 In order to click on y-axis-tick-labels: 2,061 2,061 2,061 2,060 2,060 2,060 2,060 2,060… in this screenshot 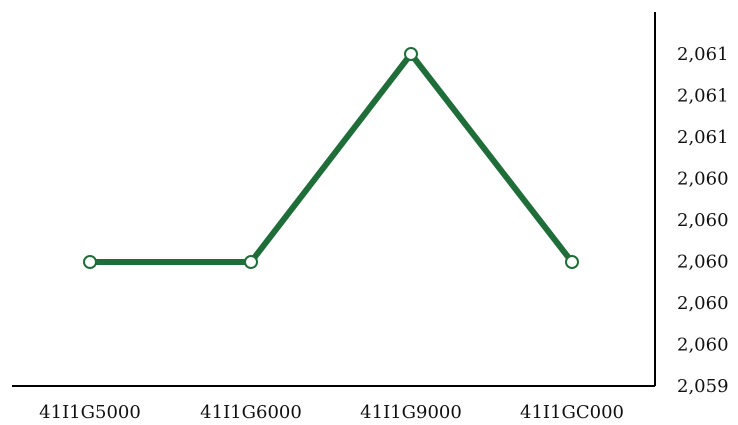, I will do `click(703, 220)`.